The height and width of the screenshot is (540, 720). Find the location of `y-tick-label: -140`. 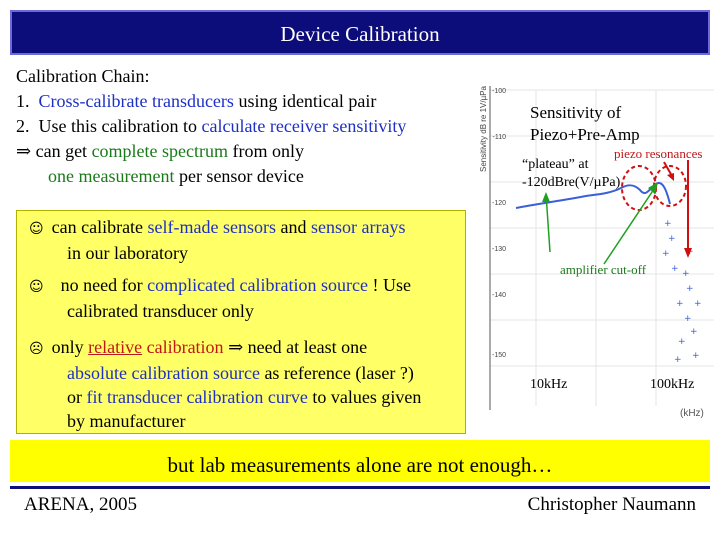

y-tick-label: -140 is located at coordinates (499, 295).